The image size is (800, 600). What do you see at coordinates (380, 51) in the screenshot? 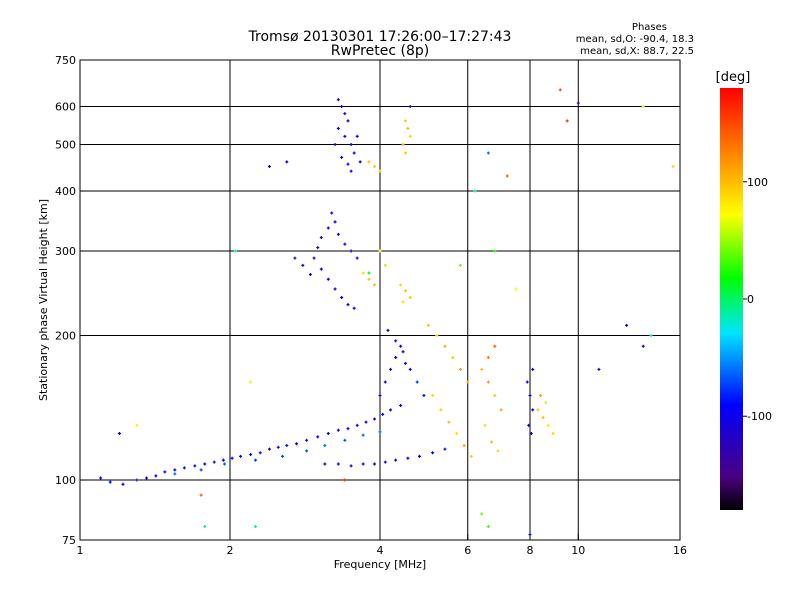
I see `chart-subtitle: RwPretec (8p)` at bounding box center [380, 51].